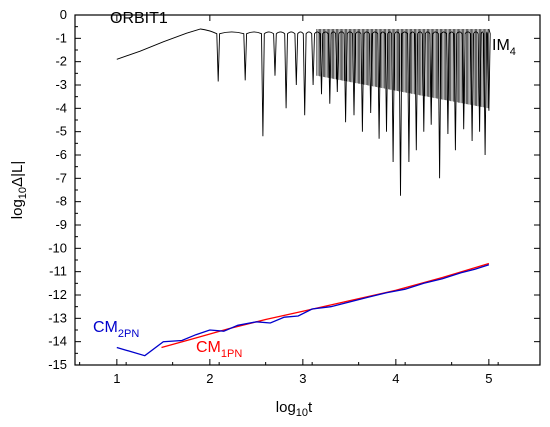  What do you see at coordinates (61, 61) in the screenshot?
I see `y-tick-label: -2` at bounding box center [61, 61].